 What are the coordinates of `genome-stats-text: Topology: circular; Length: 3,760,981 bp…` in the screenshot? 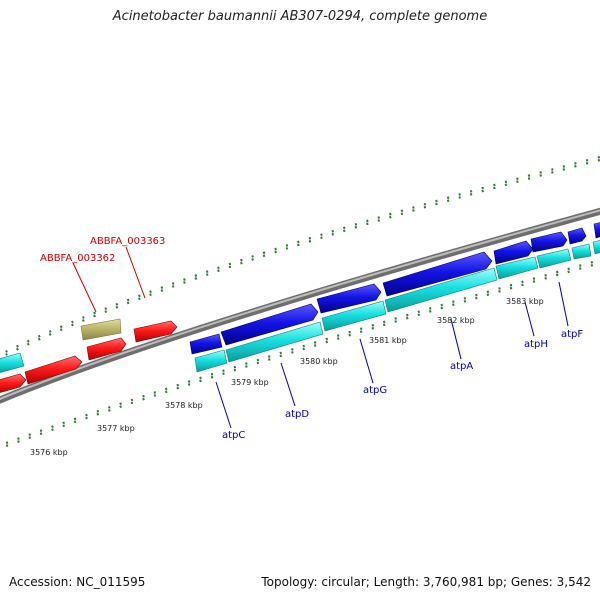 It's located at (426, 582).